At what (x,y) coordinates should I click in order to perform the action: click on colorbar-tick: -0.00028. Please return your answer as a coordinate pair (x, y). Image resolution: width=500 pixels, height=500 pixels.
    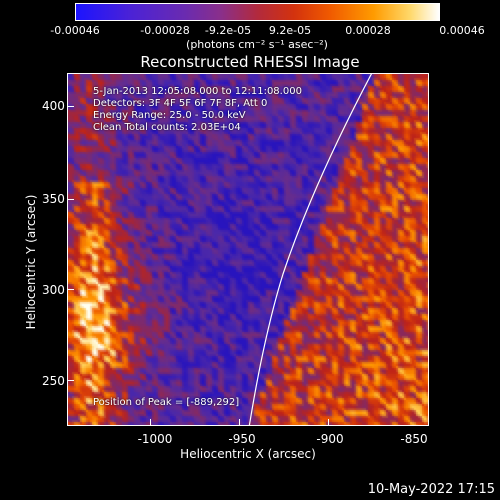
    Looking at the image, I should click on (165, 30).